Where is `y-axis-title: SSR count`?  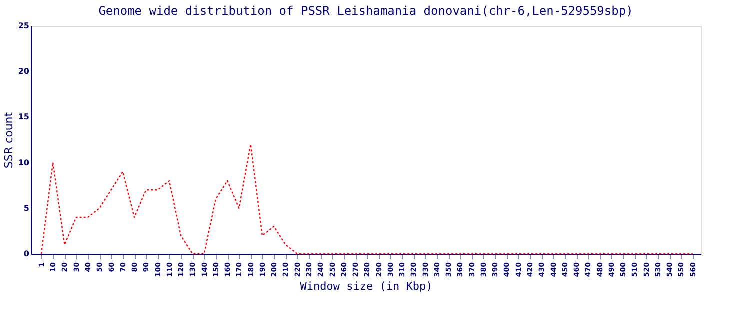 y-axis-title: SSR count is located at coordinates (9, 140).